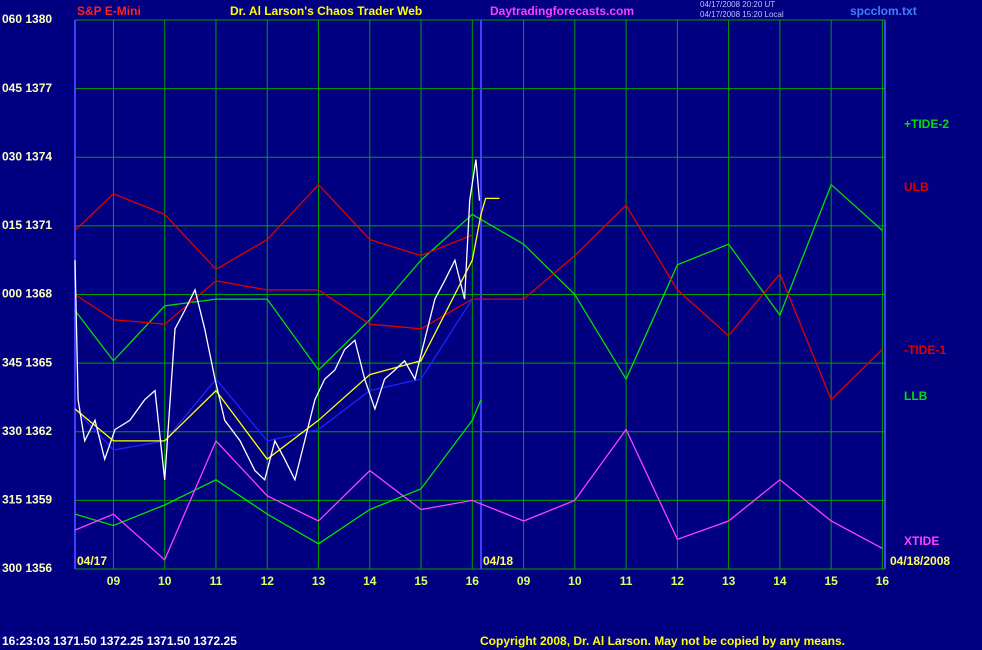 The height and width of the screenshot is (650, 982). I want to click on legend-label: LLB, so click(916, 396).